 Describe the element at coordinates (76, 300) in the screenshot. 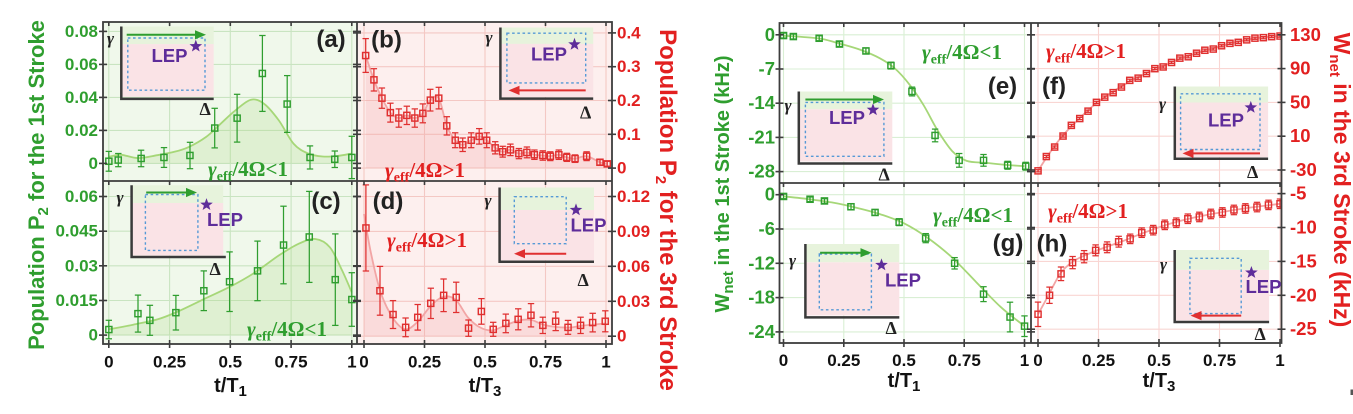

I see `svg-text: 0.015` at that location.